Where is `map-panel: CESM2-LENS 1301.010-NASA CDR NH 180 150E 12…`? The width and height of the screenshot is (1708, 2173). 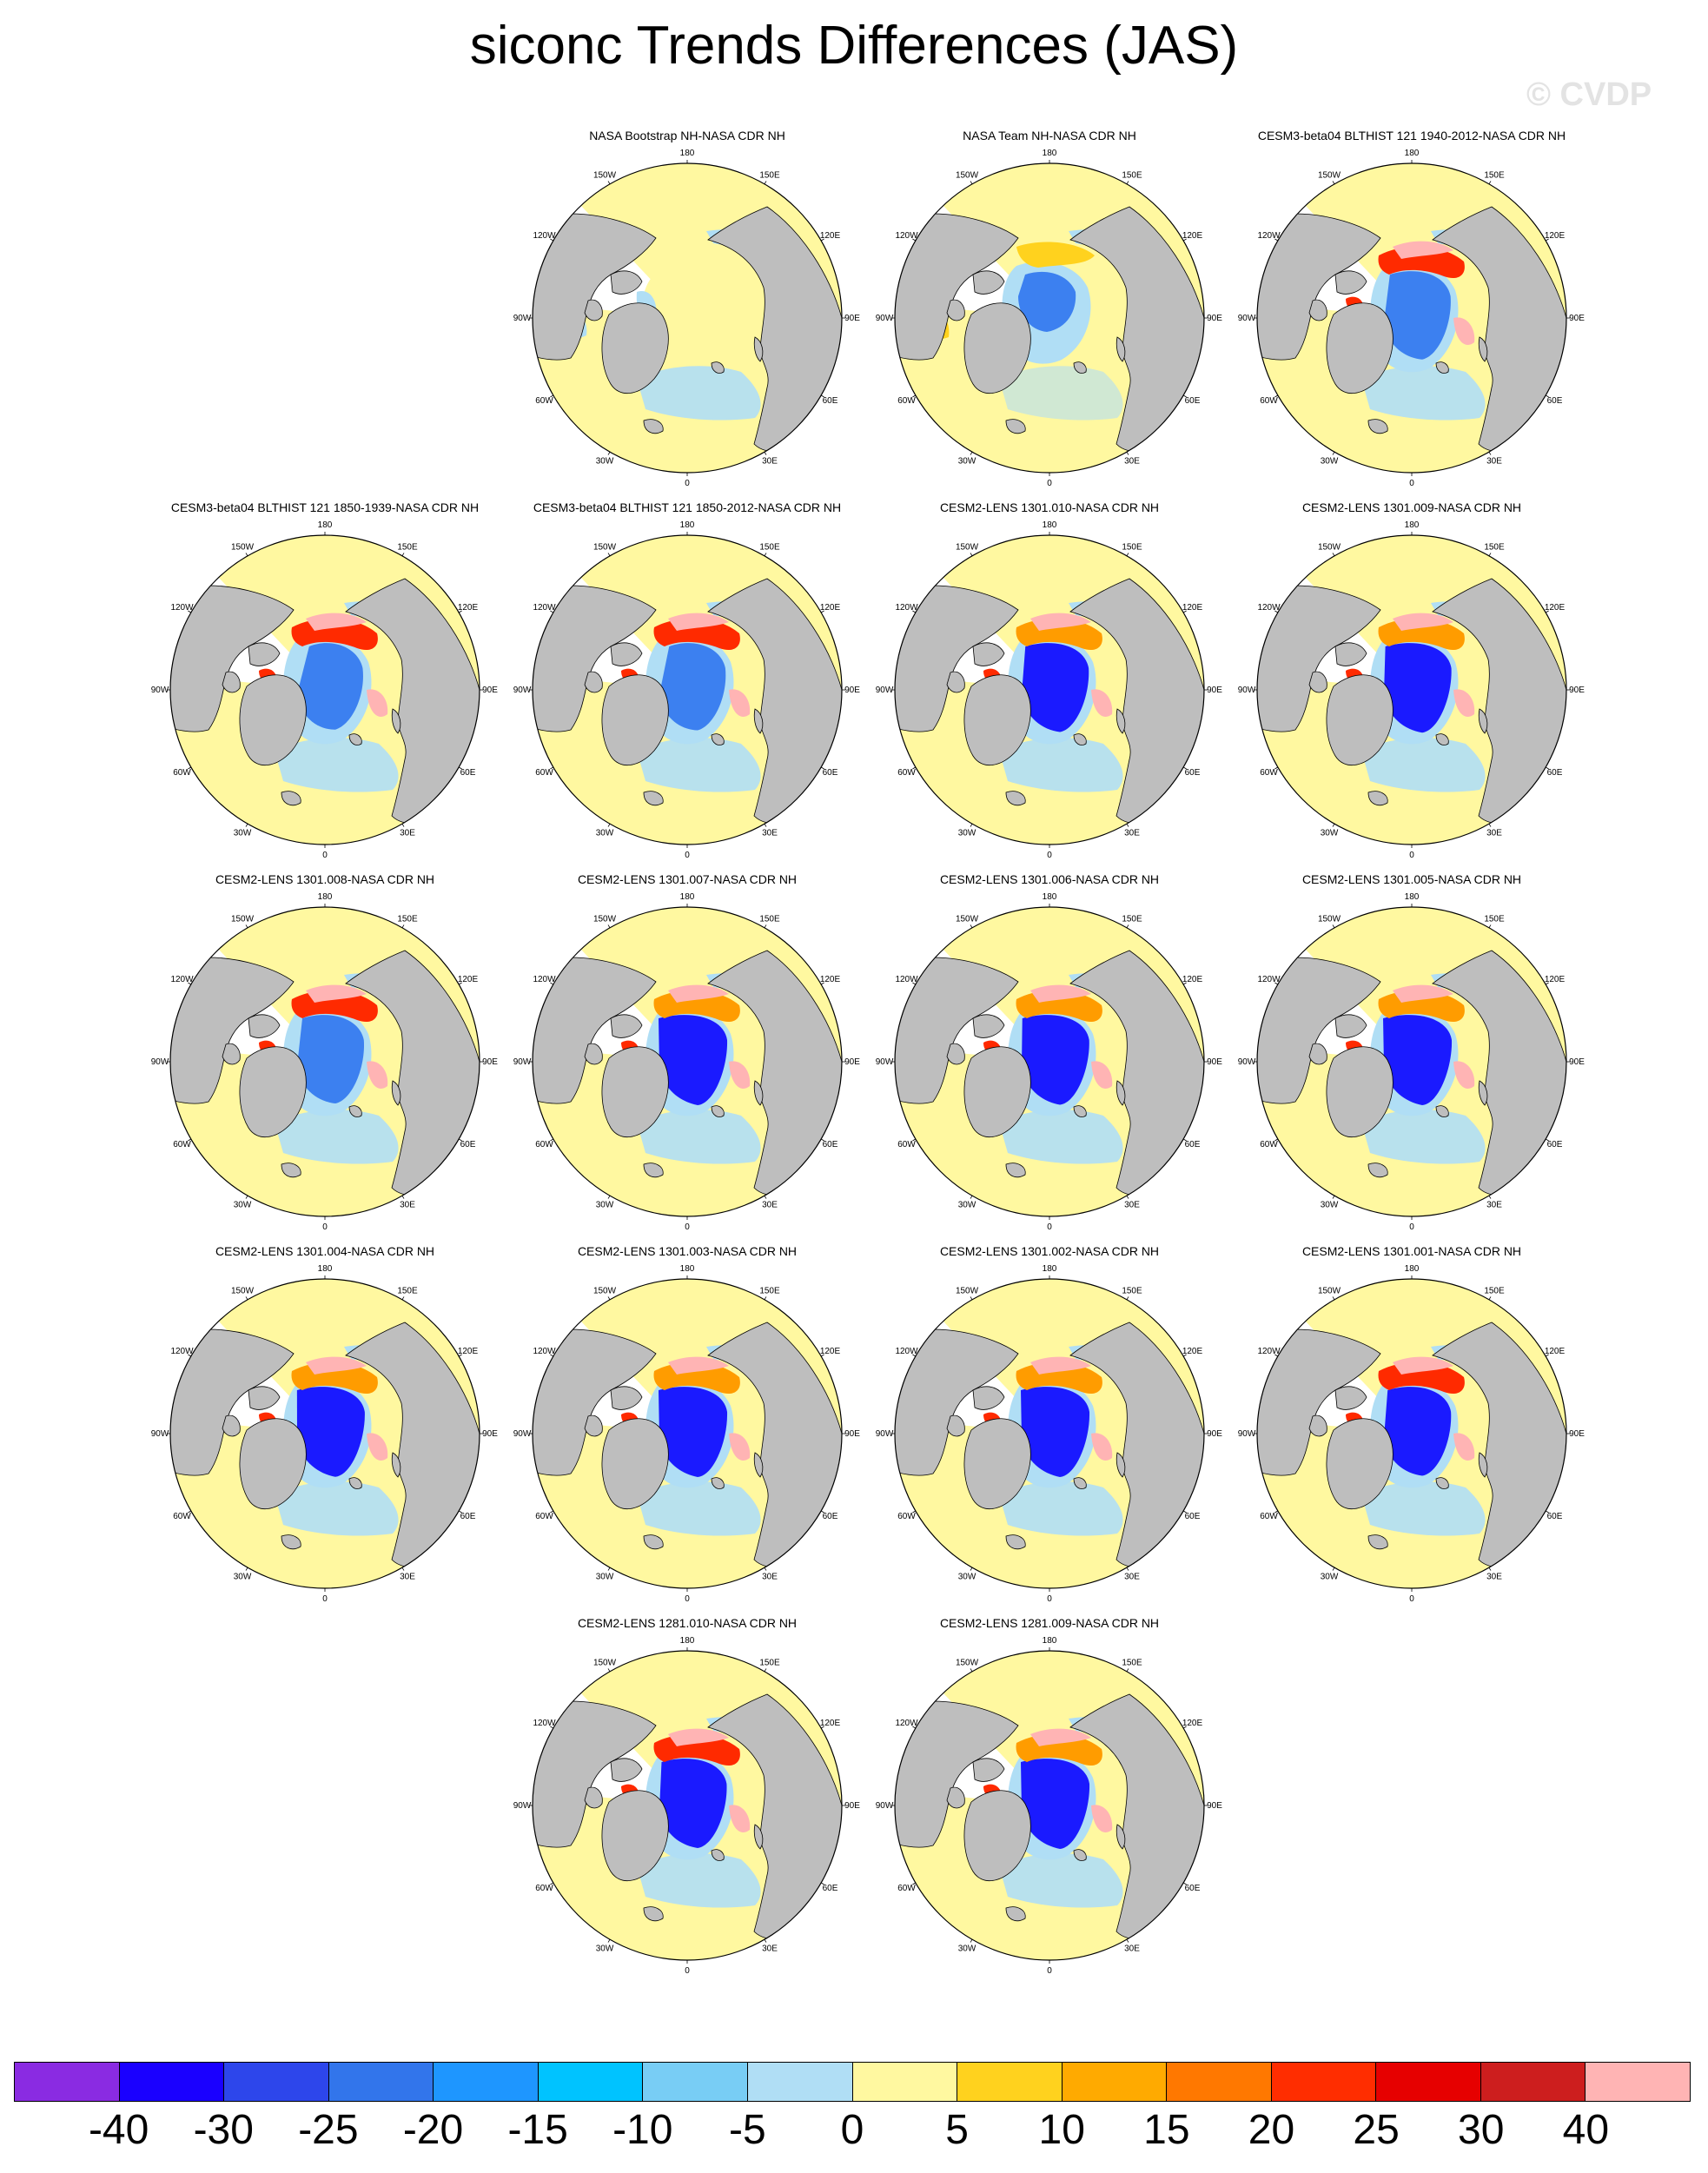 map-panel: CESM2-LENS 1301.010-NASA CDR NH 180 150E 12… is located at coordinates (1049, 682).